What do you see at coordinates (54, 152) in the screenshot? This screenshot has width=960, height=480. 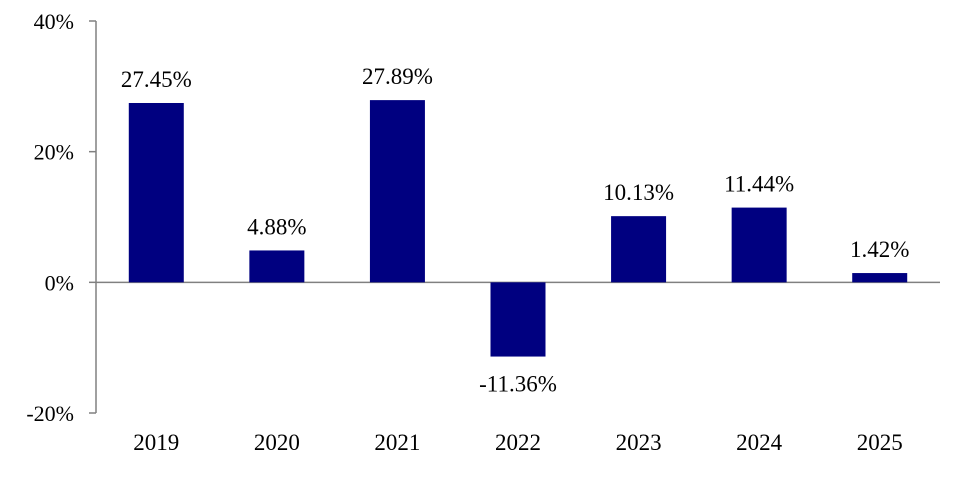 I see `y-tick-label: 20%` at bounding box center [54, 152].